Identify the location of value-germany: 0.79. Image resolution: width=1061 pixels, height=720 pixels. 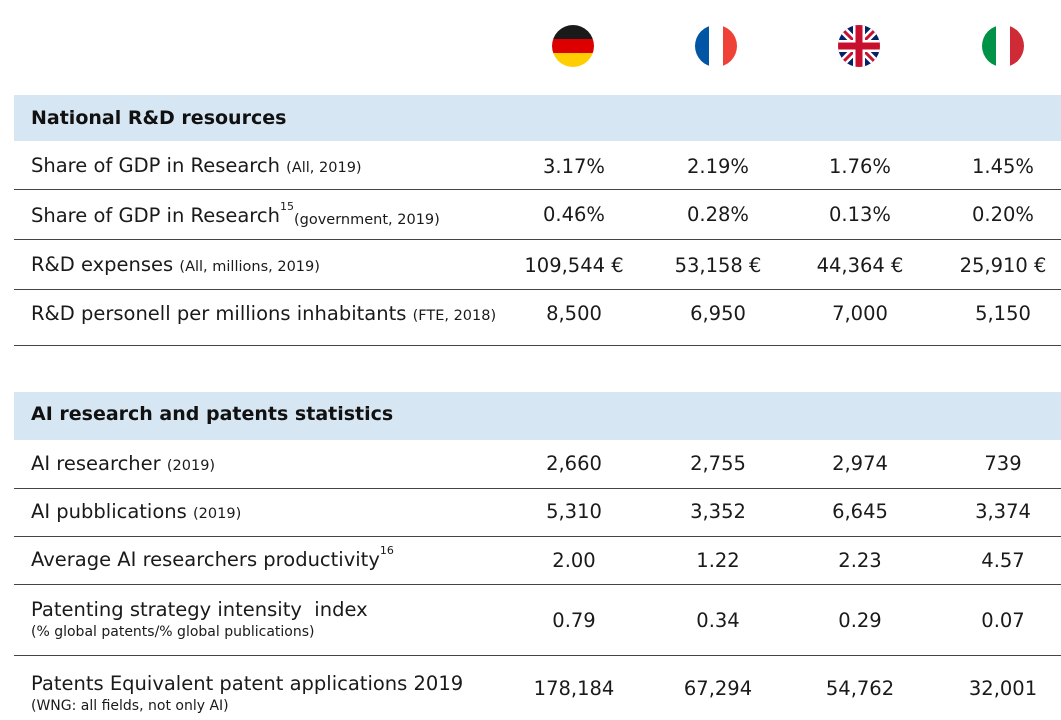
(574, 620).